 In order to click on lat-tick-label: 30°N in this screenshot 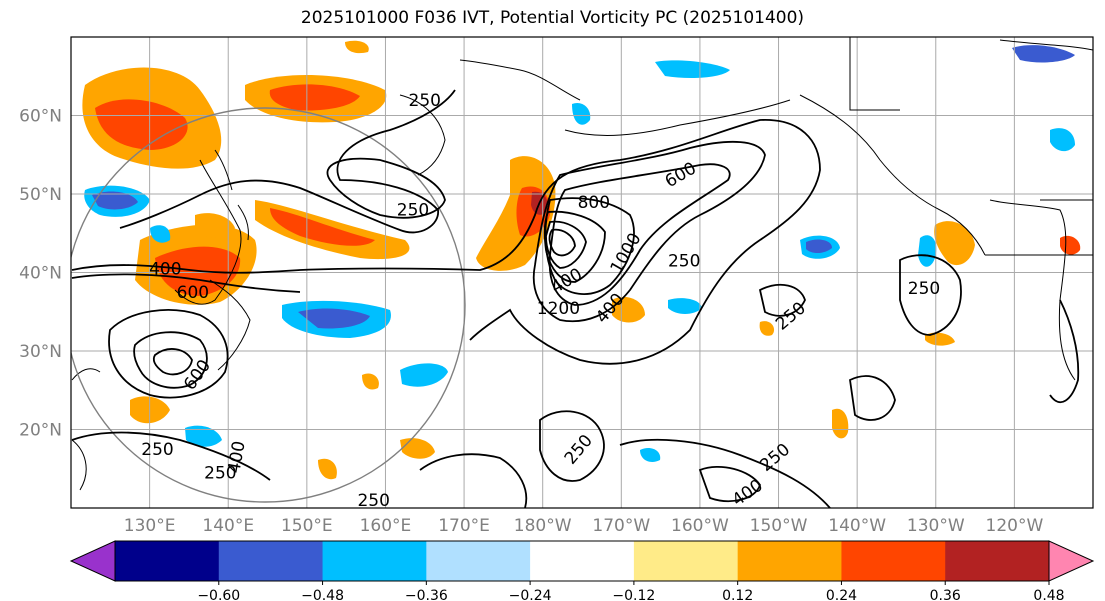, I will do `click(40, 352)`.